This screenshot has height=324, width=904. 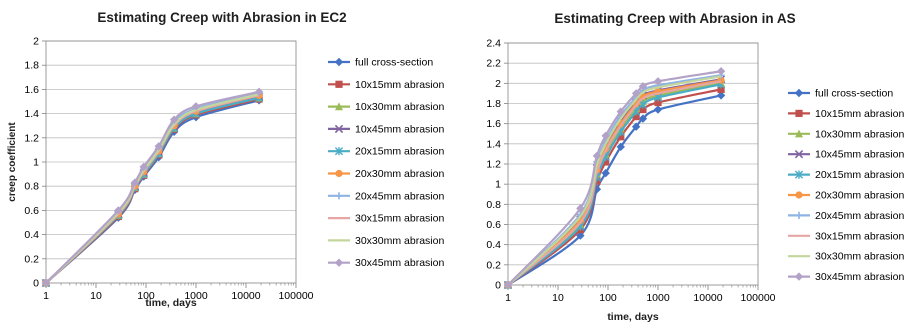 I want to click on legend-label: 30x45mm abrasion, so click(x=859, y=277).